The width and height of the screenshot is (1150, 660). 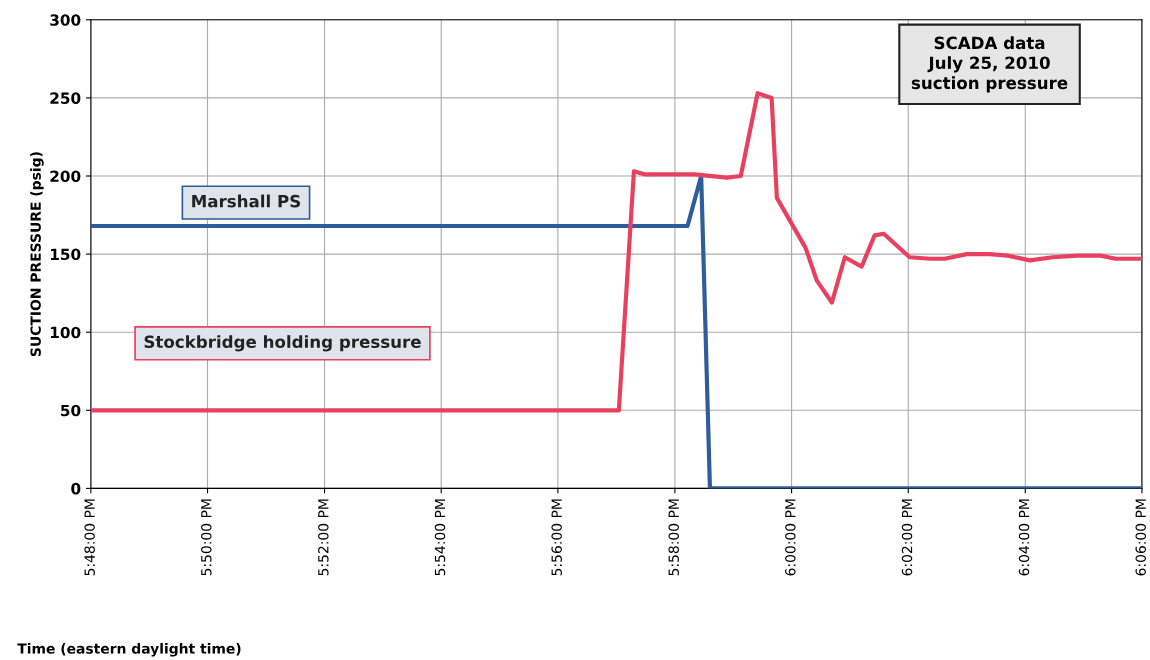 I want to click on y-tick-label: 250, so click(x=65, y=98).